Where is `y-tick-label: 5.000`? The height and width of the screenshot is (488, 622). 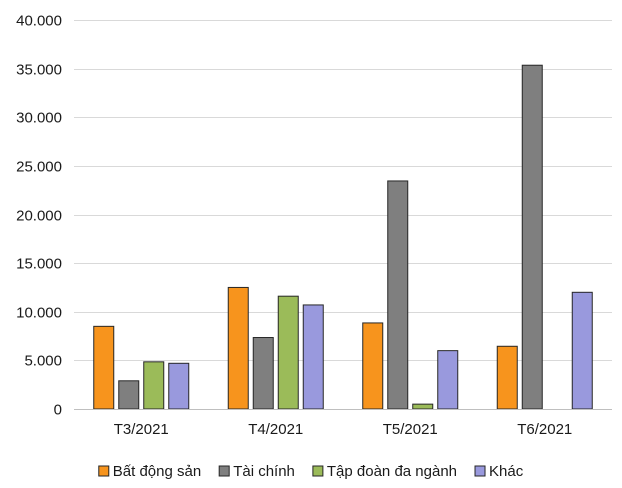
y-tick-label: 5.000 is located at coordinates (43, 361).